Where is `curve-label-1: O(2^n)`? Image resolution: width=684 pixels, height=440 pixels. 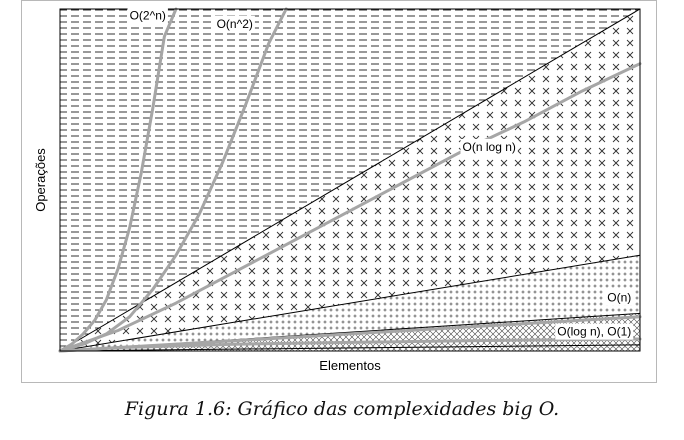 curve-label-1: O(2^n) is located at coordinates (148, 15).